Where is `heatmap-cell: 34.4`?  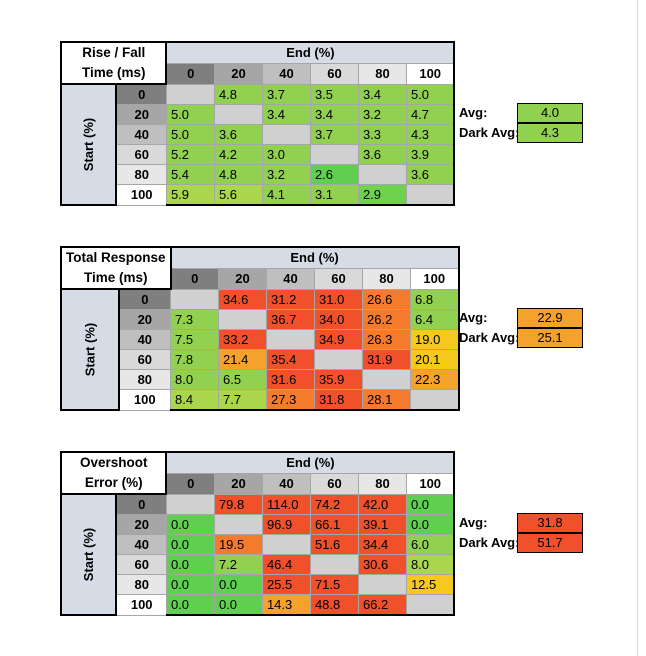 heatmap-cell: 34.4 is located at coordinates (382, 544).